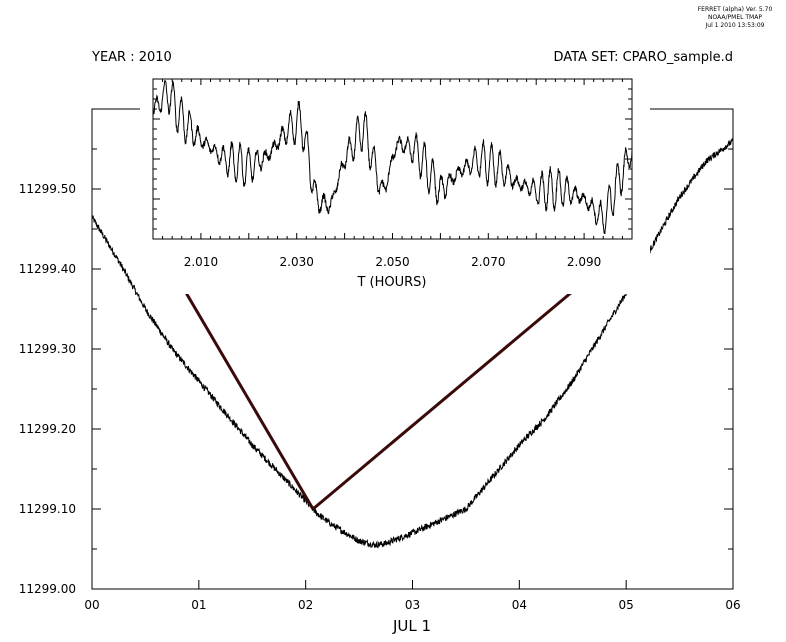 The height and width of the screenshot is (642, 786). Describe the element at coordinates (47, 269) in the screenshot. I see `main-y-tick-label: 11299.40` at that location.